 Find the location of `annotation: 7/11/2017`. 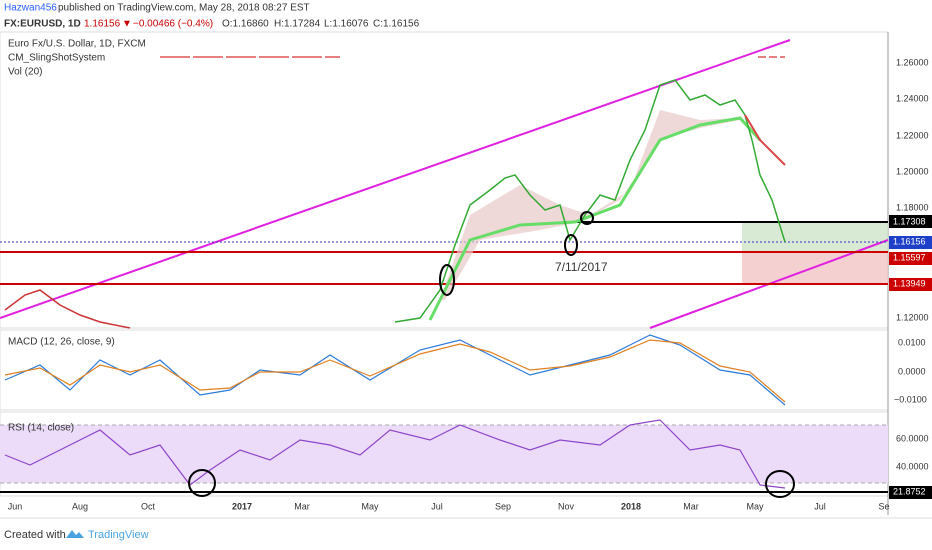

annotation: 7/11/2017 is located at coordinates (581, 267).